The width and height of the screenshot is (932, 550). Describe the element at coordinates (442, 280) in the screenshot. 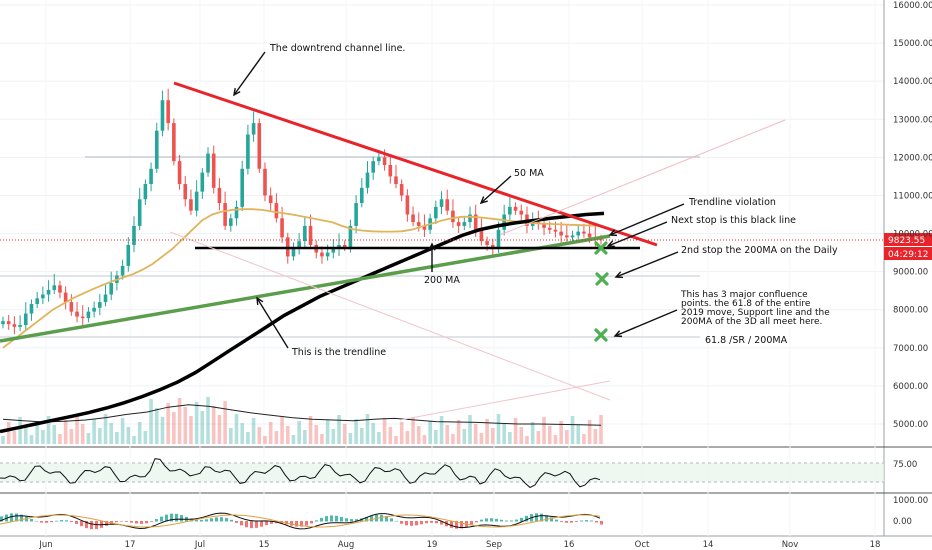

I see `annotation-200ma: 200 MA` at that location.